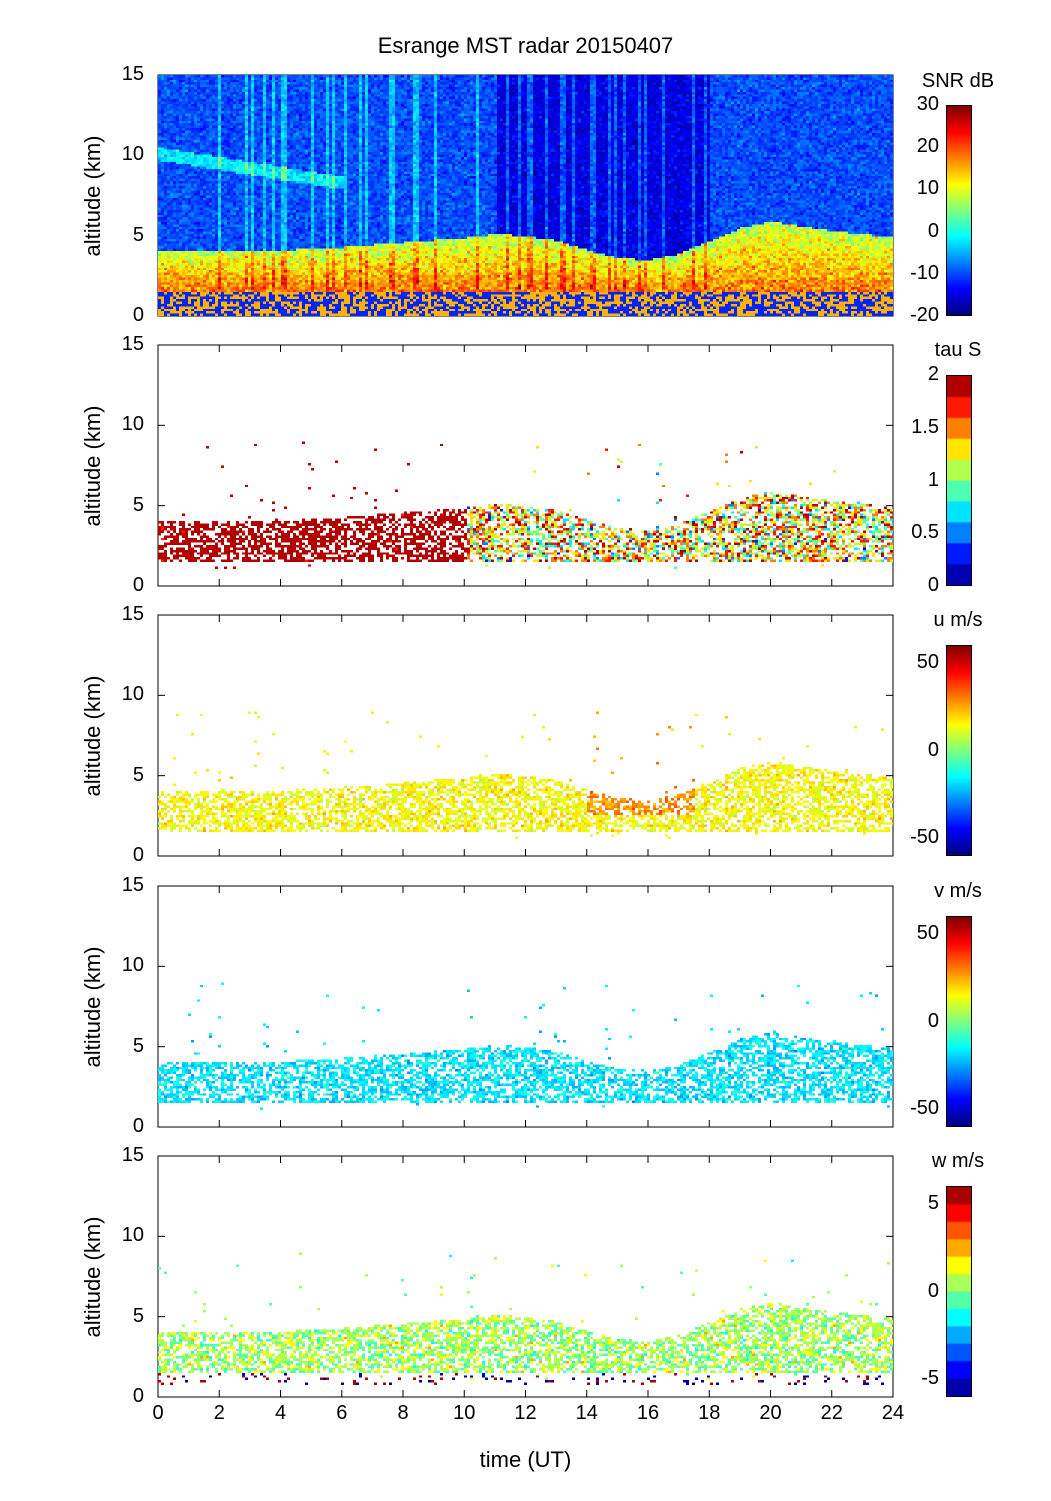 The image size is (1051, 1501). What do you see at coordinates (709, 1413) in the screenshot?
I see `x-tick-label: 18` at bounding box center [709, 1413].